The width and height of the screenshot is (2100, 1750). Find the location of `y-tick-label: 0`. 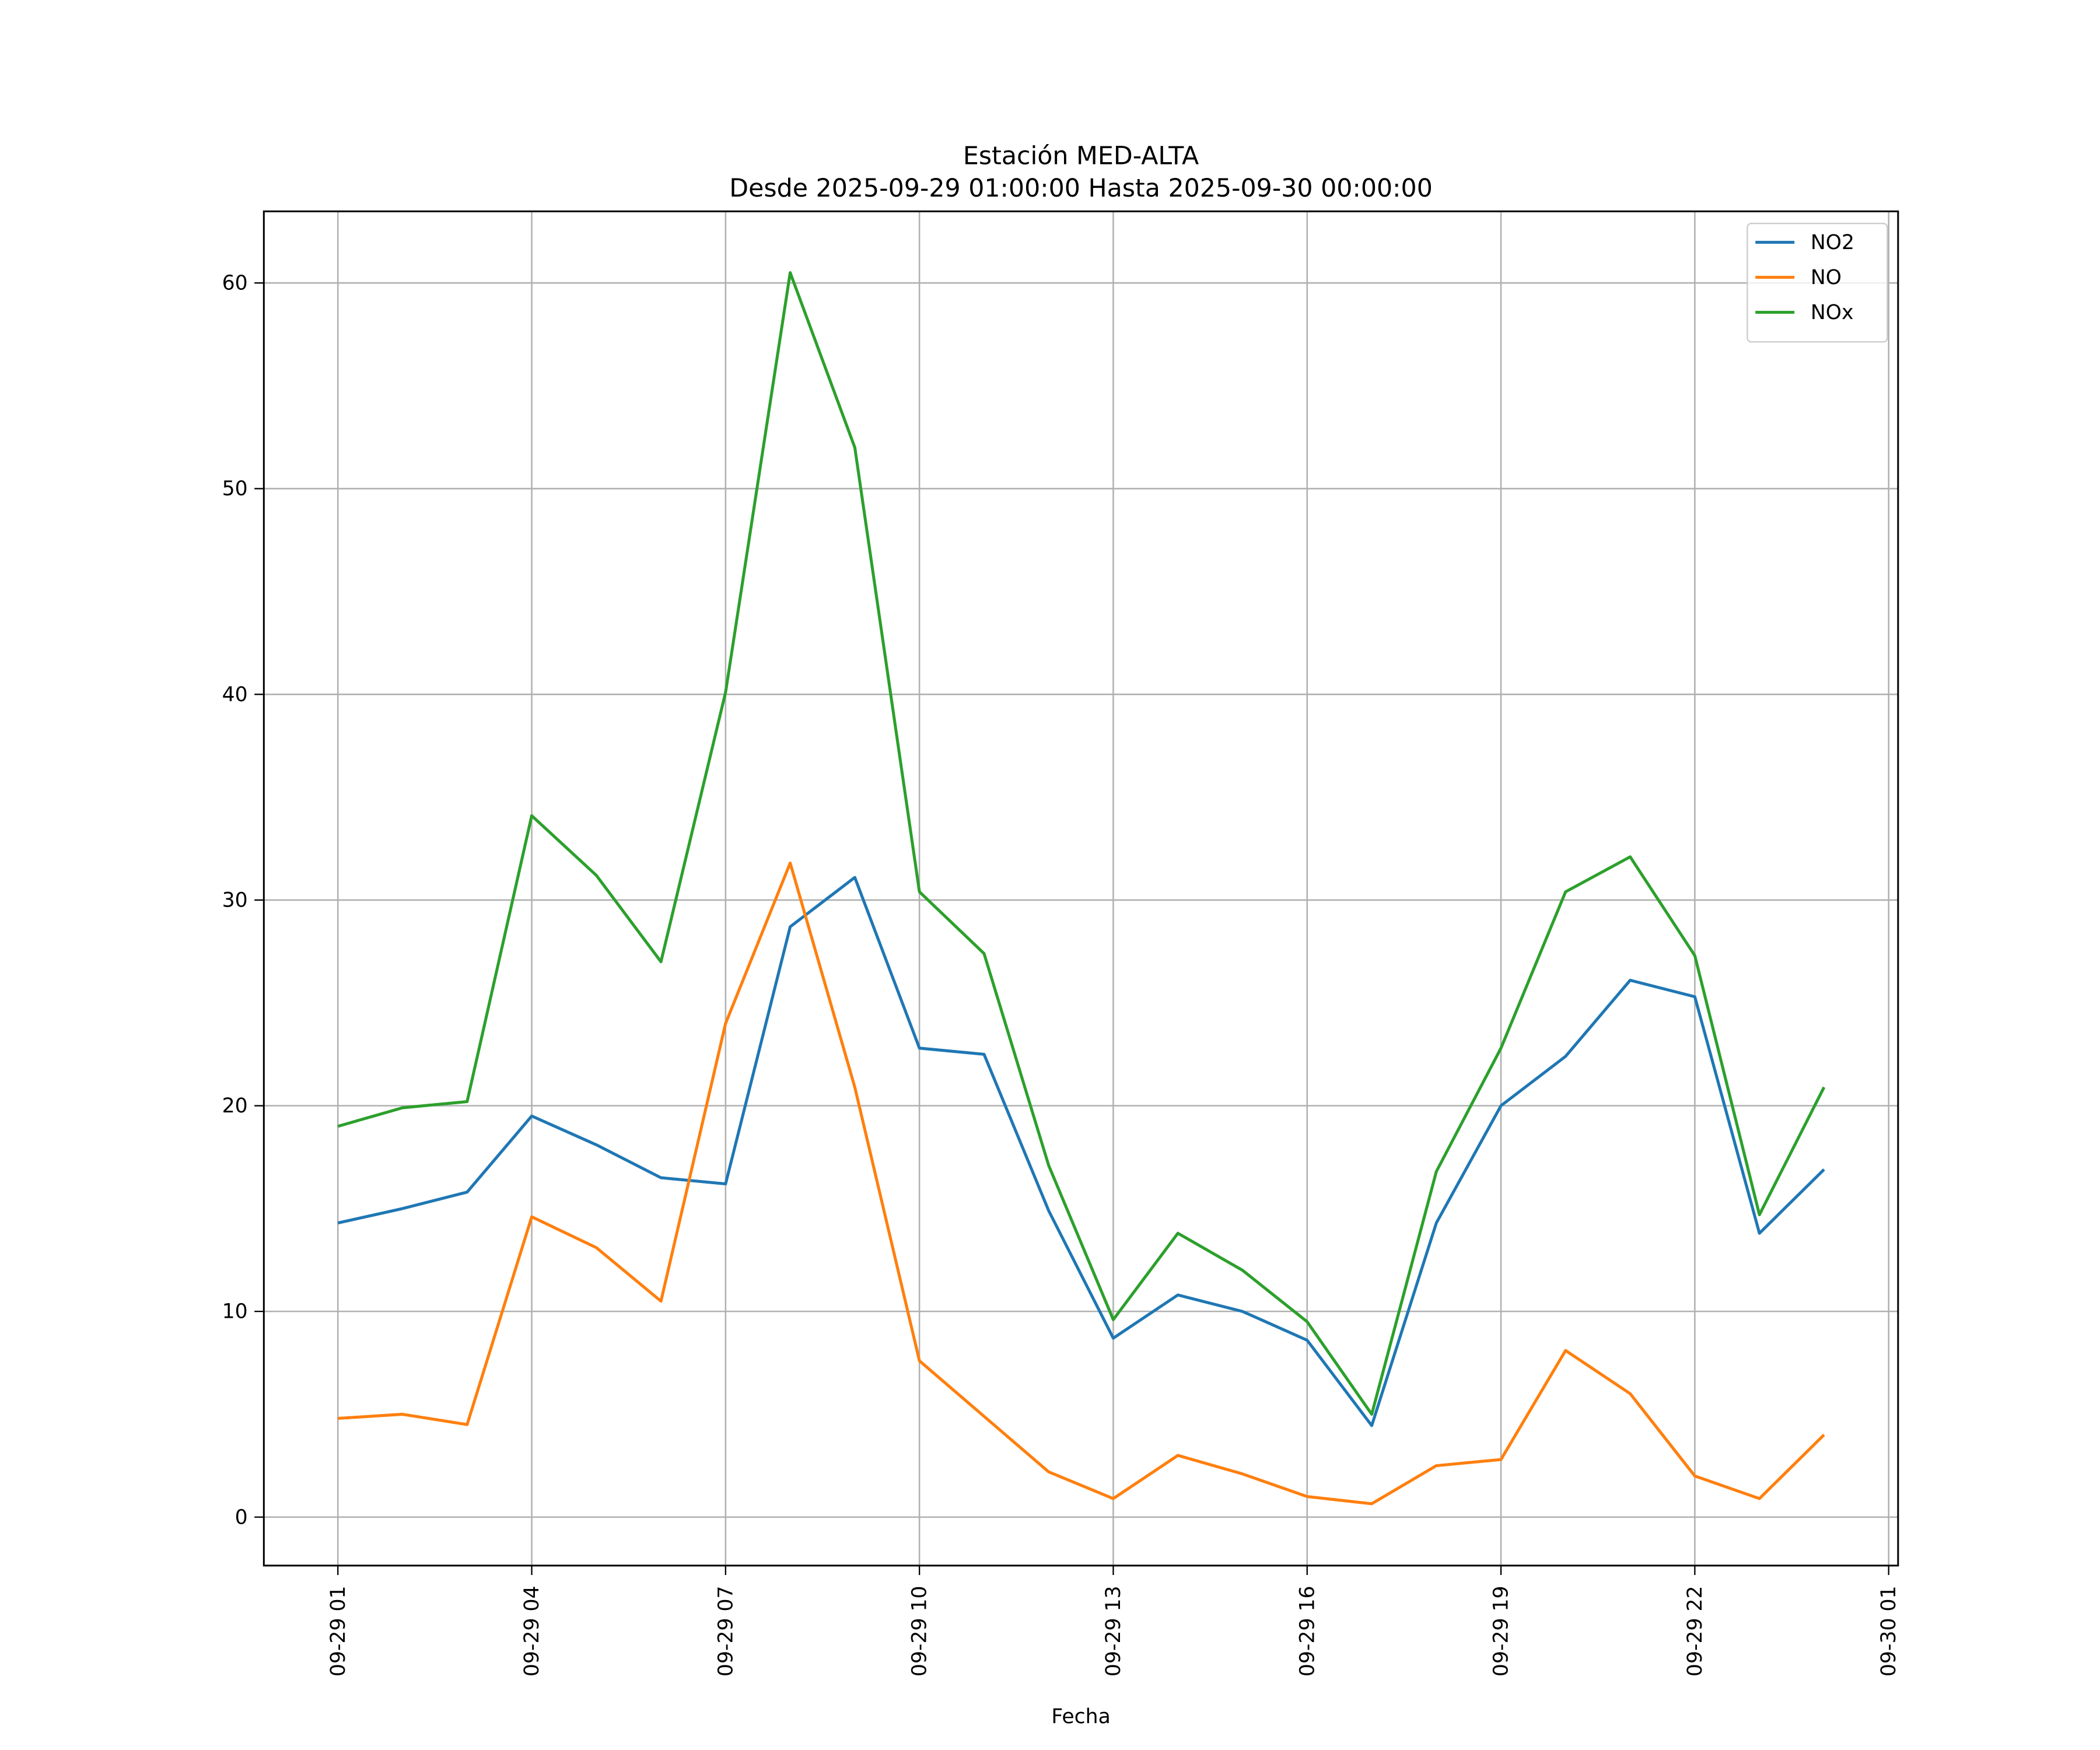

y-tick-label: 0 is located at coordinates (242, 1517).